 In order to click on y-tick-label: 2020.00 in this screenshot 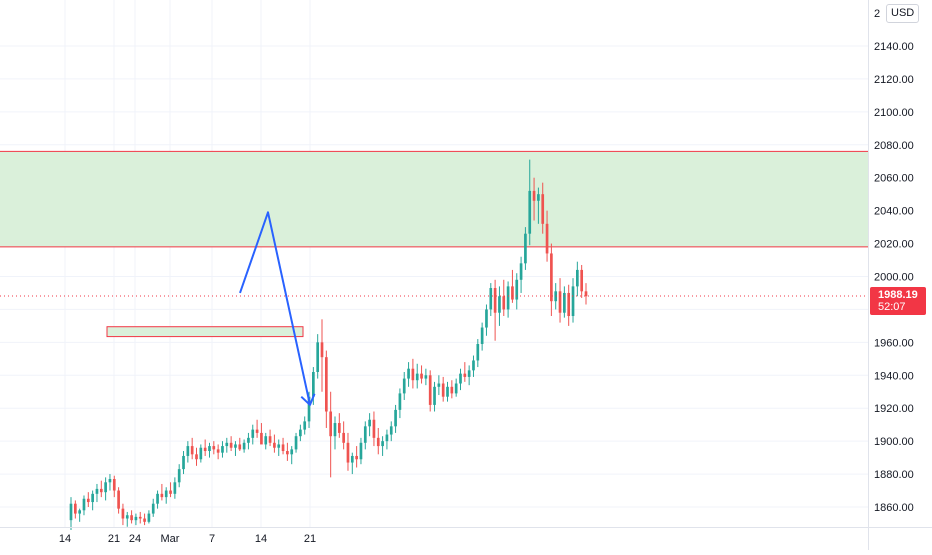, I will do `click(894, 245)`.